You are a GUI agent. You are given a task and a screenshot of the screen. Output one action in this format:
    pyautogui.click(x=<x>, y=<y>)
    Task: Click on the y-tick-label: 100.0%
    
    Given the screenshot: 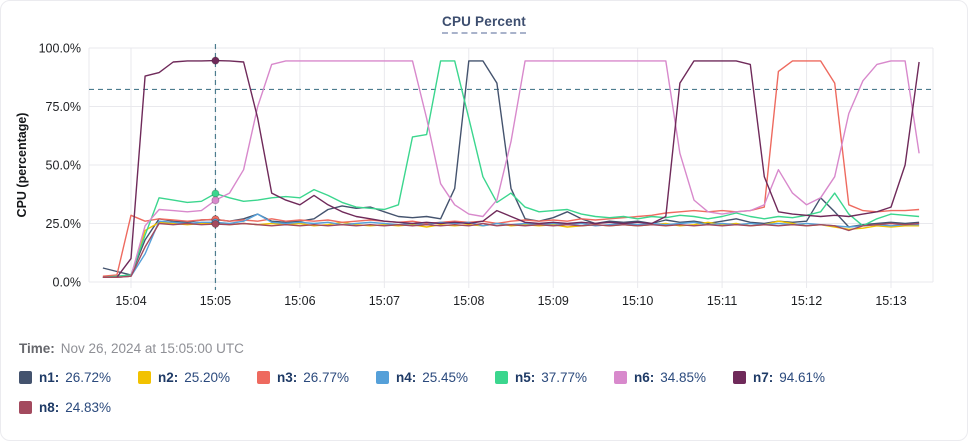 What is the action you would take?
    pyautogui.click(x=60, y=49)
    